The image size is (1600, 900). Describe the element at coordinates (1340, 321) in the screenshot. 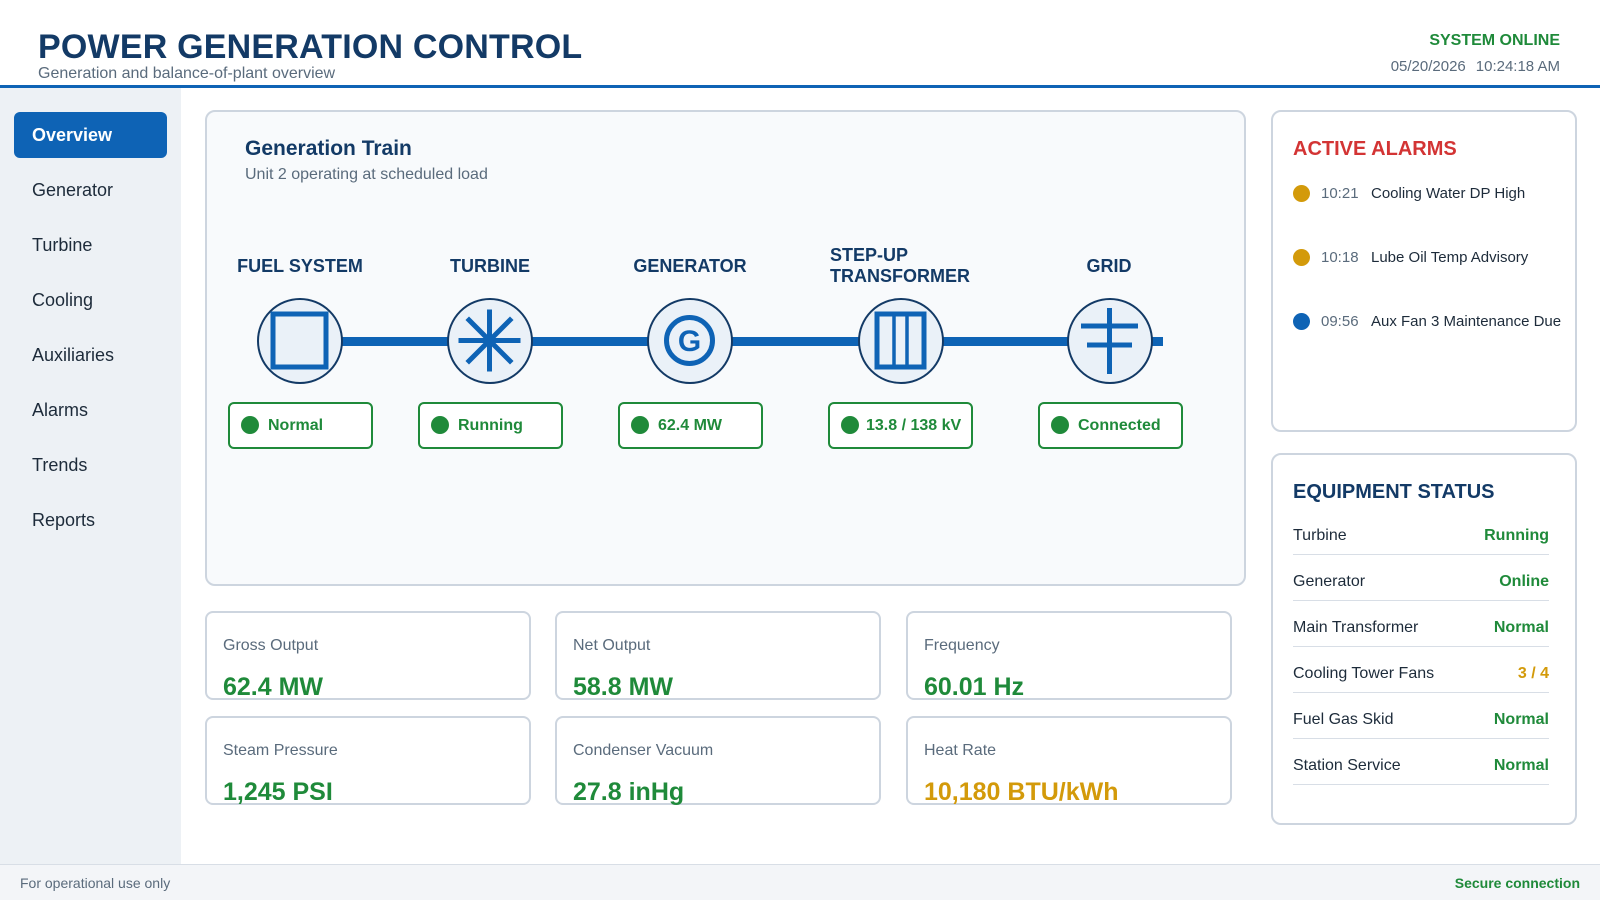

I see `alarm-time: 09:56` at that location.